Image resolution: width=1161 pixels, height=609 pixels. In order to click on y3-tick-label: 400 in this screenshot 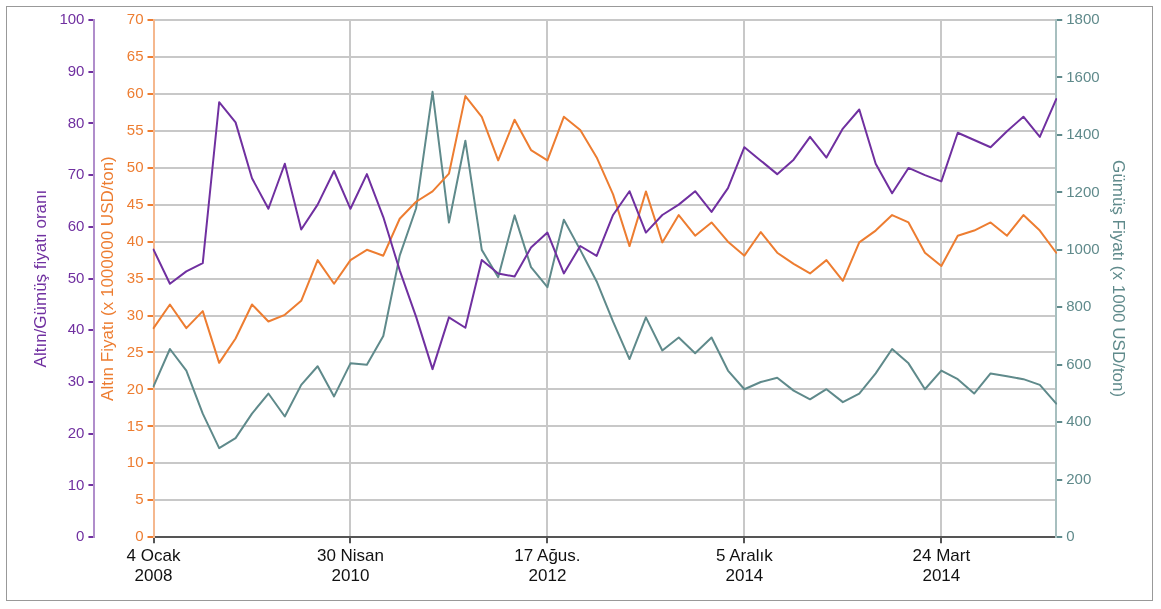, I will do `click(1079, 421)`.